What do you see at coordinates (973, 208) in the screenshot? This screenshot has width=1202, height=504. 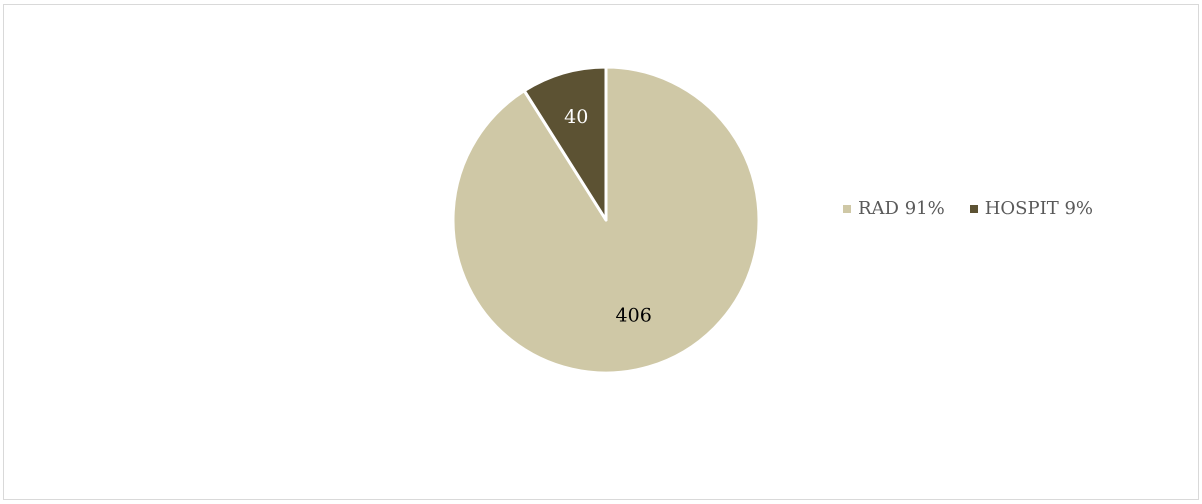 I see `legend-swatch-hospit` at bounding box center [973, 208].